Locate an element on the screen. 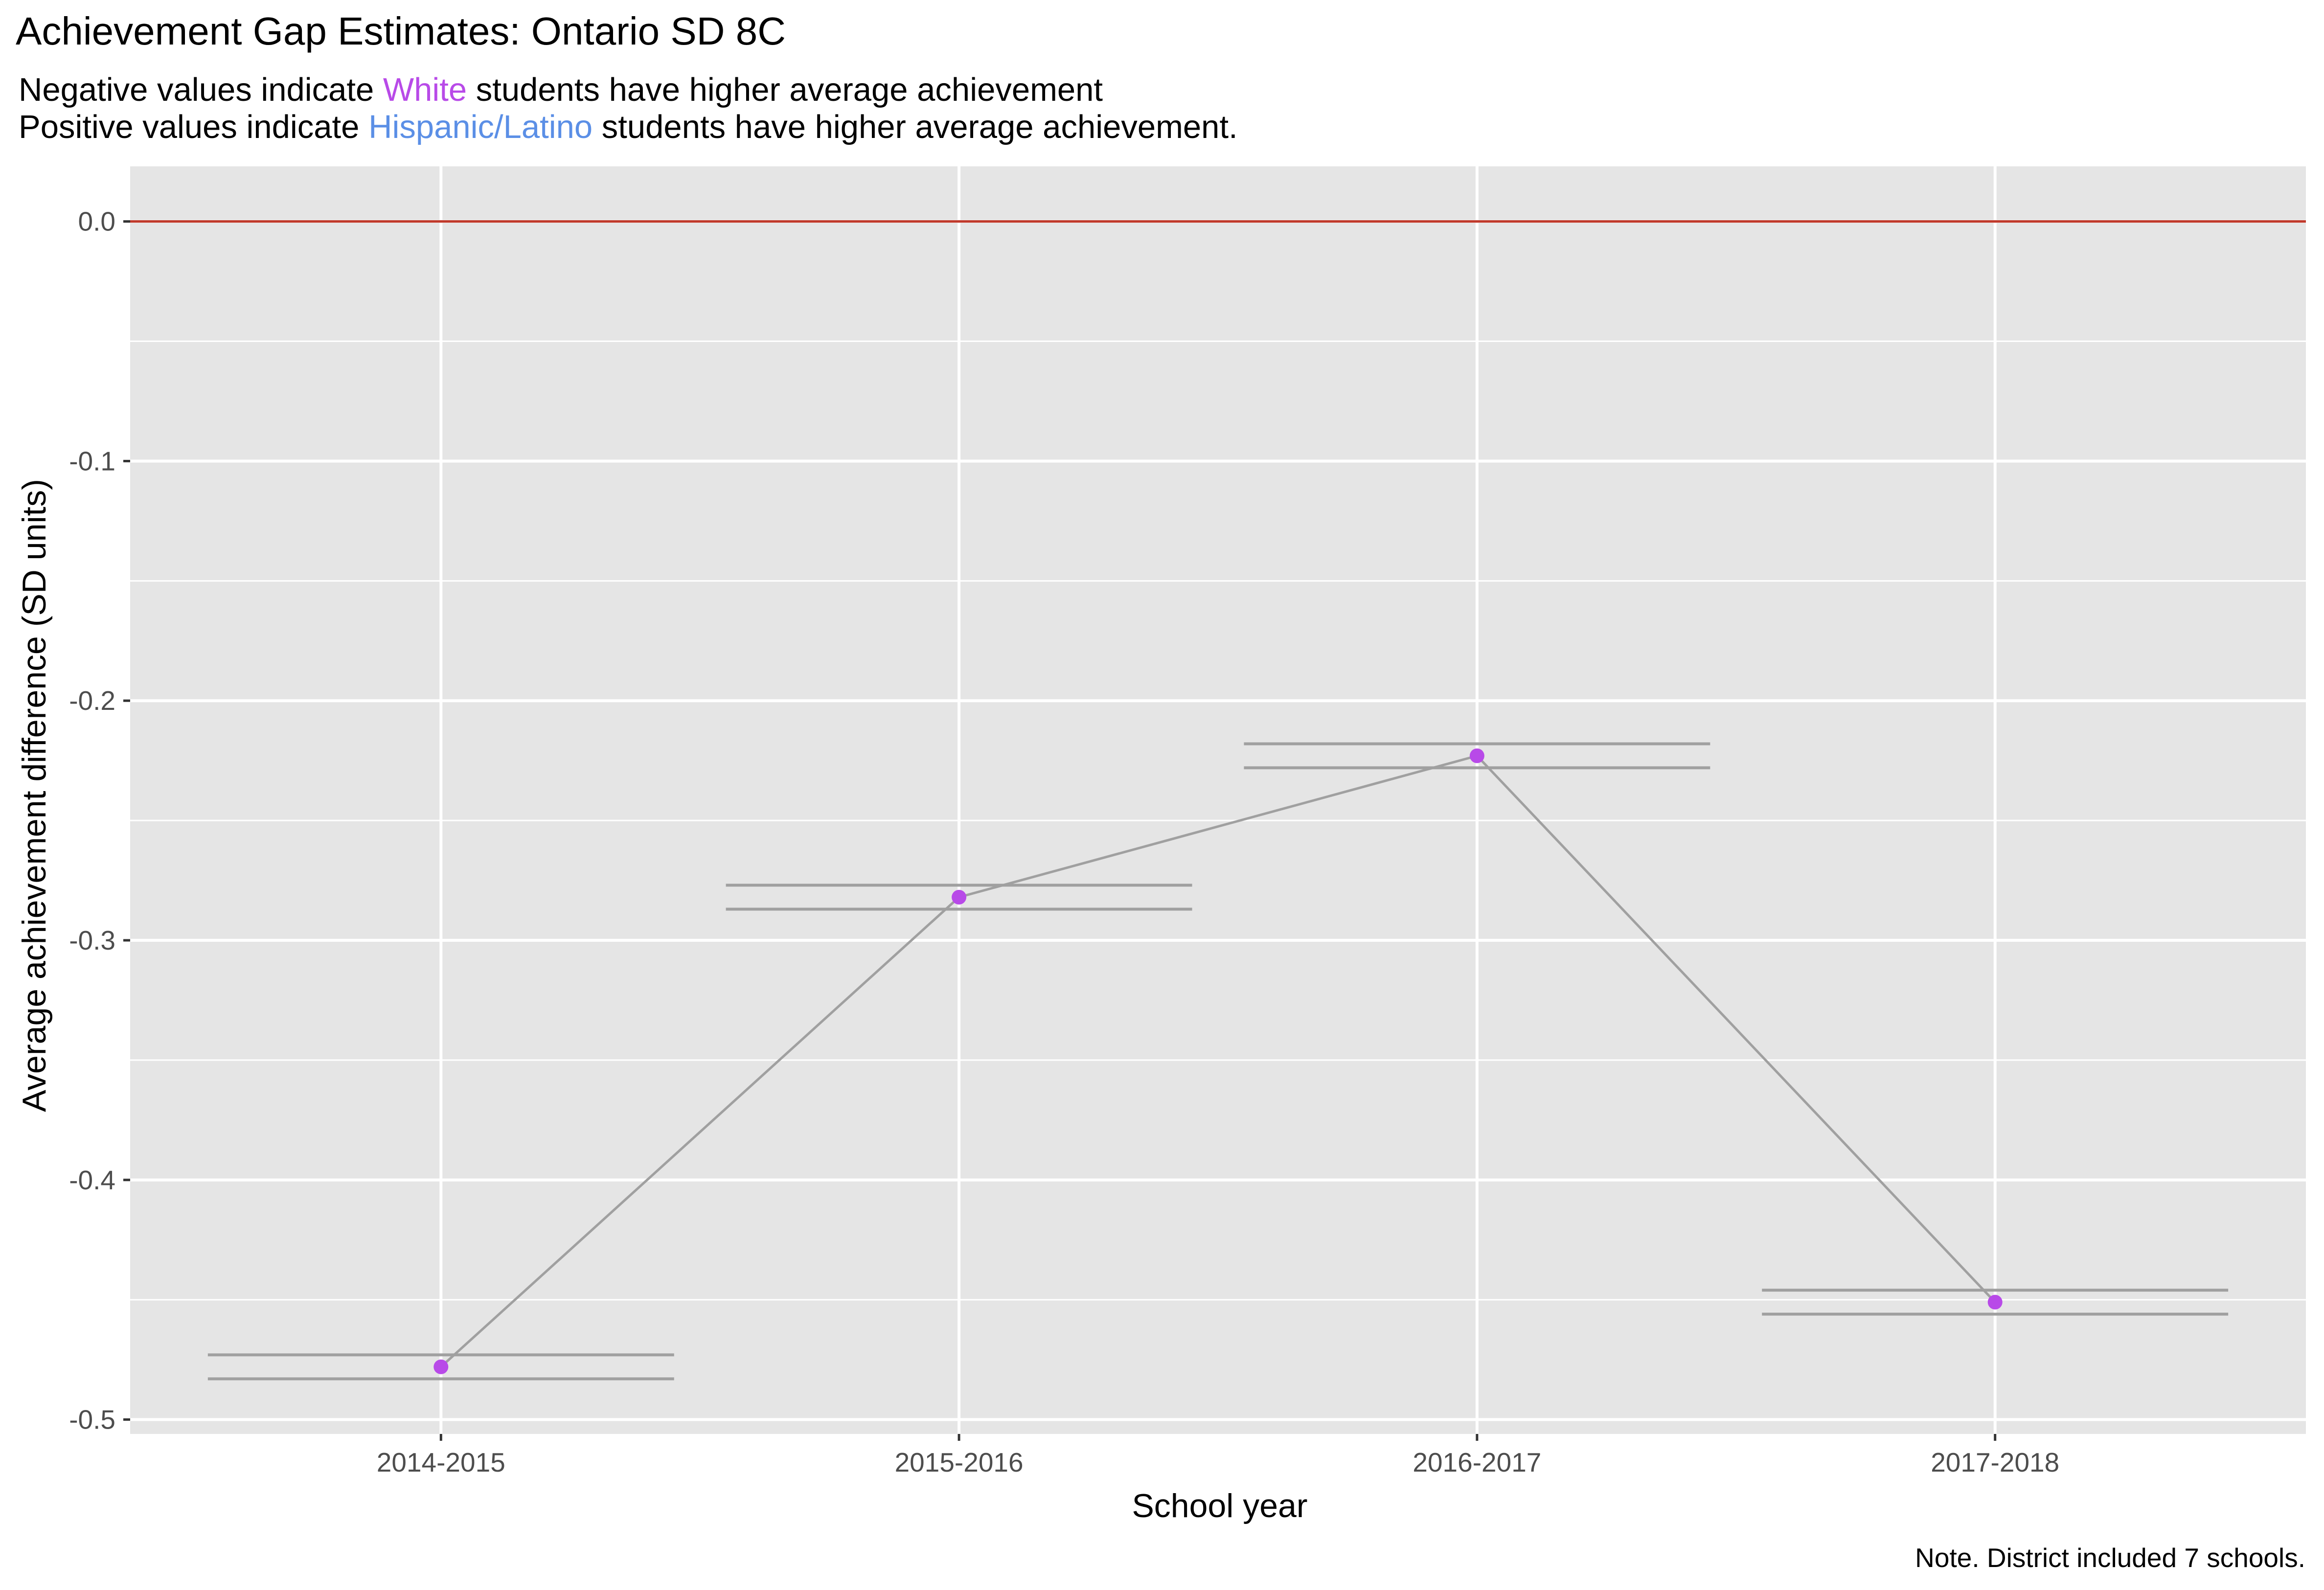 The height and width of the screenshot is (1590, 2324). y-tick-label: -0.1 is located at coordinates (92, 461).